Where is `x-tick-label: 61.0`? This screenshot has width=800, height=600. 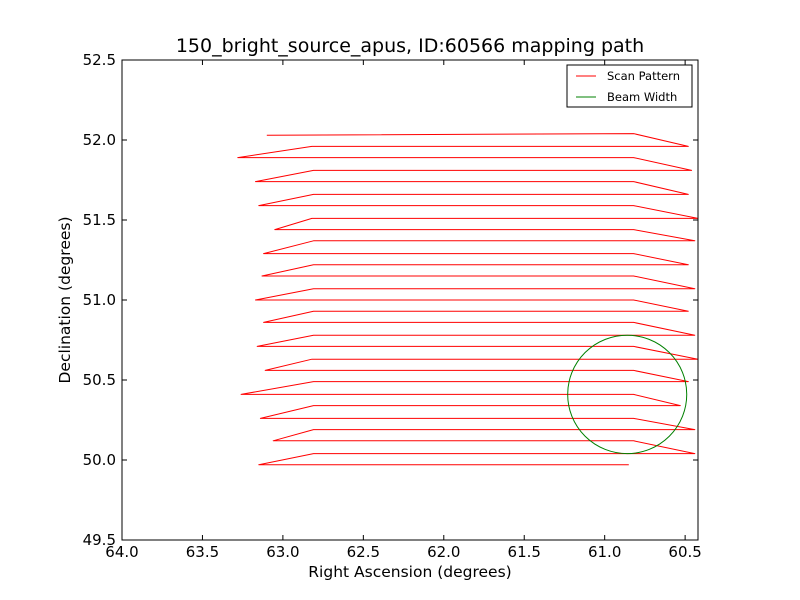 x-tick-label: 61.0 is located at coordinates (604, 552).